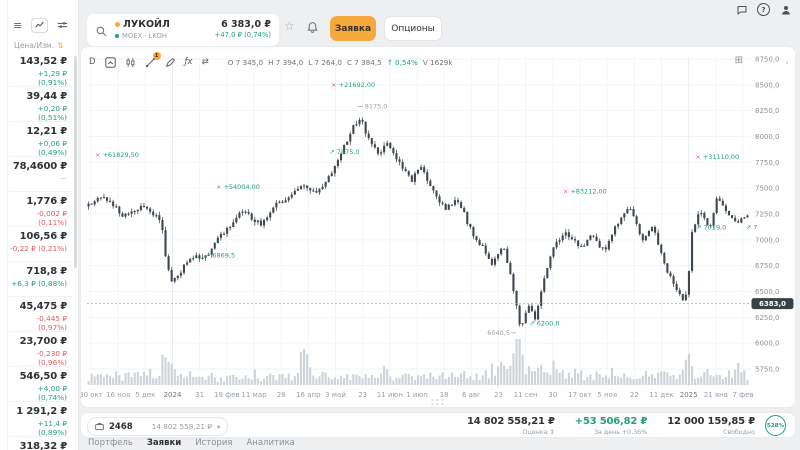 This screenshot has width=800, height=450. Describe the element at coordinates (41, 104) in the screenshot. I see `watchlist-item: 39,44 ₽ +0,20 ₽ (0,51%)` at that location.